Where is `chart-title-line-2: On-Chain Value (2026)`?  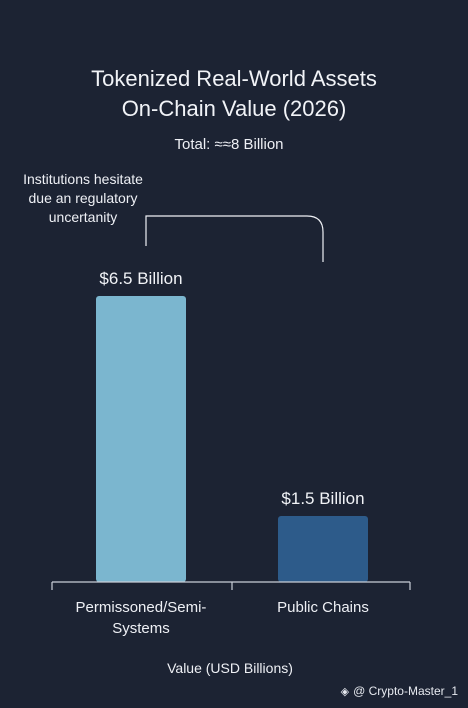
chart-title-line-2: On-Chain Value (2026) is located at coordinates (234, 108).